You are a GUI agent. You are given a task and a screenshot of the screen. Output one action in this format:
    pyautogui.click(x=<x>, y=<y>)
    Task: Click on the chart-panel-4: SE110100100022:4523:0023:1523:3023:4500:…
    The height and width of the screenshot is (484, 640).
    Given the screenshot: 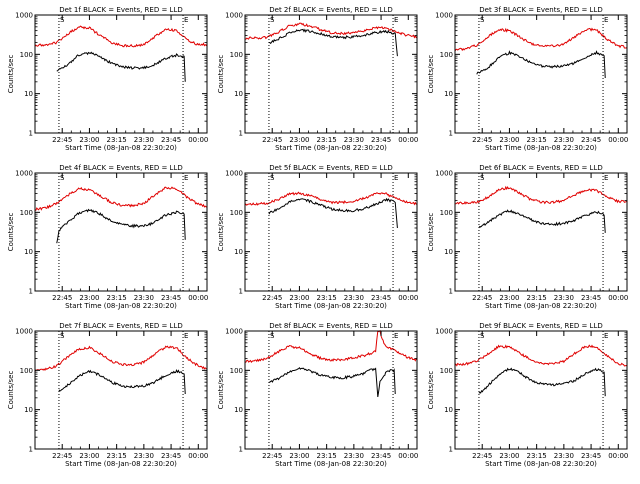 What is the action you would take?
    pyautogui.click(x=107, y=237)
    